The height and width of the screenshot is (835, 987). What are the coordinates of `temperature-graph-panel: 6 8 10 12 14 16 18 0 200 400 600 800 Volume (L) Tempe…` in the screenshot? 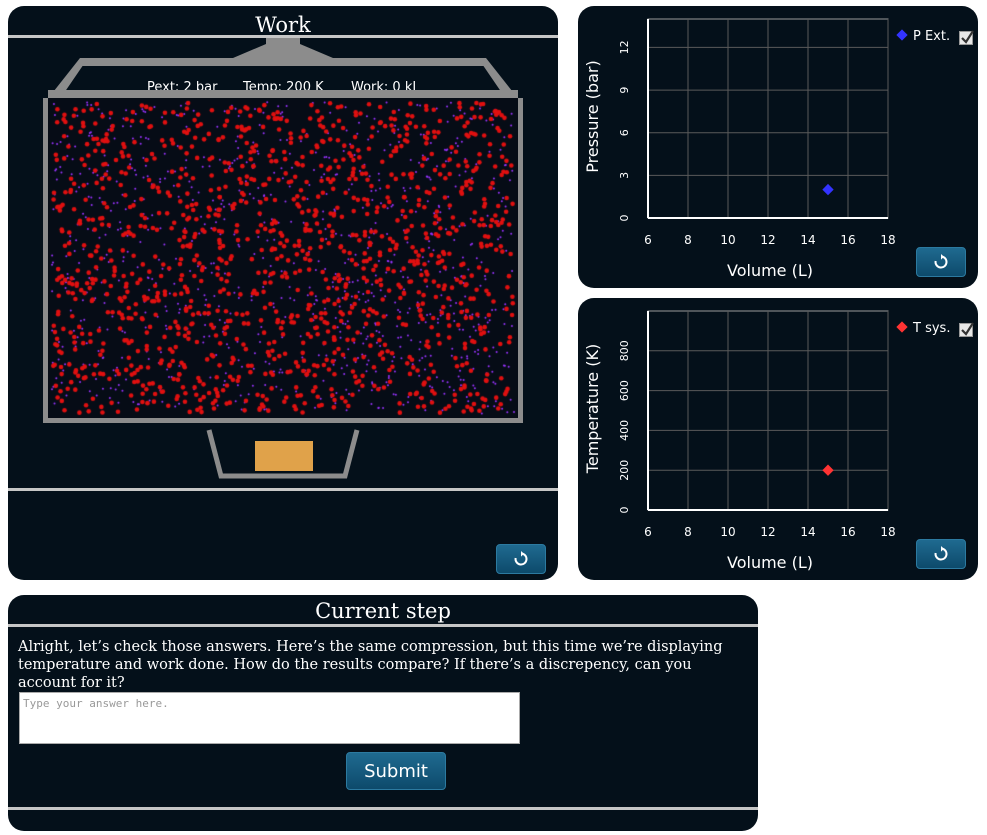 It's located at (778, 439).